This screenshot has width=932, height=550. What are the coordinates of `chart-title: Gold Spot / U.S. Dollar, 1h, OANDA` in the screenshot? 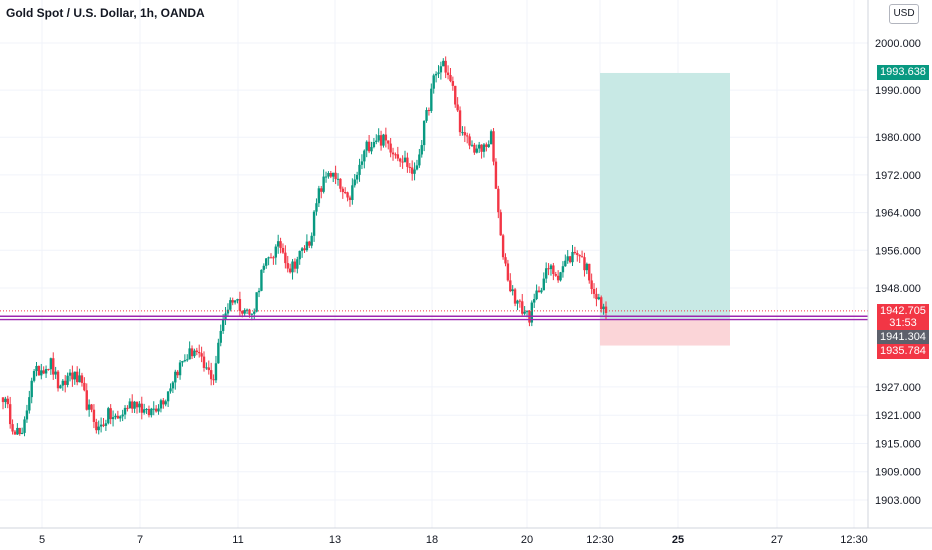 It's located at (105, 13).